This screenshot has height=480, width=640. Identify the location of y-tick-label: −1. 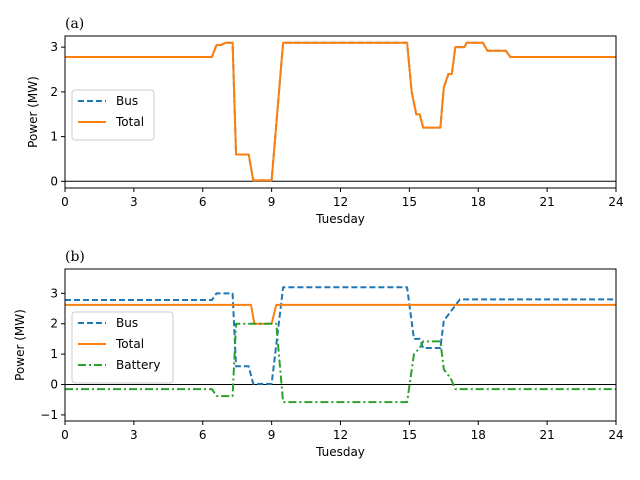
(49, 415).